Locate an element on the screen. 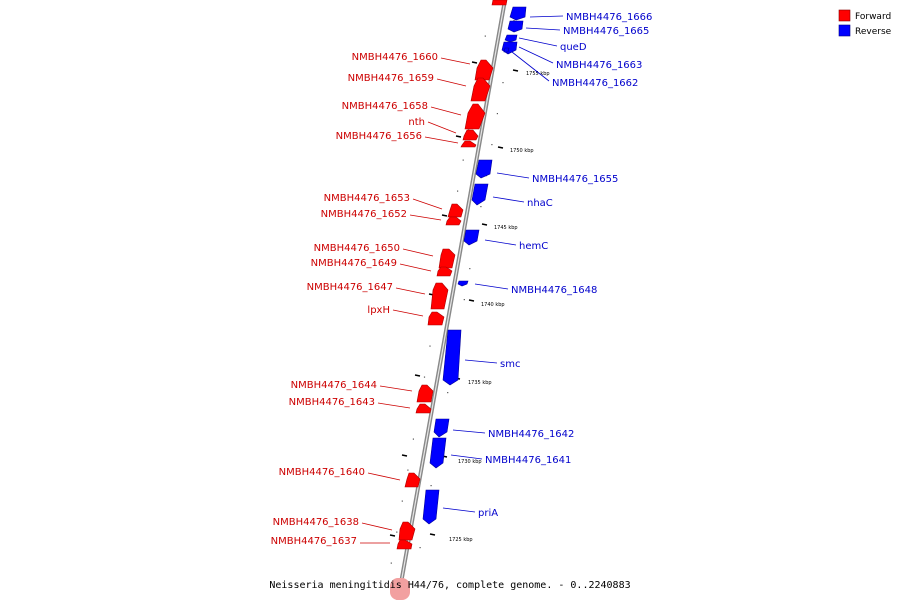 The image size is (900, 600). gene-label-NMBH4476_1666: NMBH4476_1666 is located at coordinates (609, 17).